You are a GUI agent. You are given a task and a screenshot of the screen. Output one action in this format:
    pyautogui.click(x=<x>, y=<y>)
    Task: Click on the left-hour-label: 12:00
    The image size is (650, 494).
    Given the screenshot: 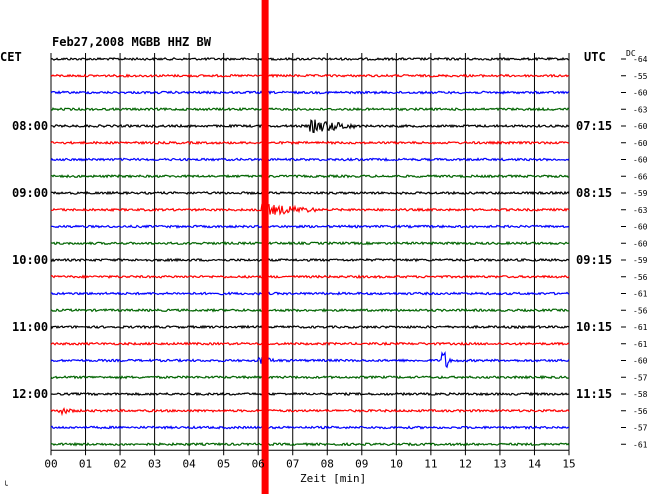 What is the action you would take?
    pyautogui.click(x=30, y=394)
    